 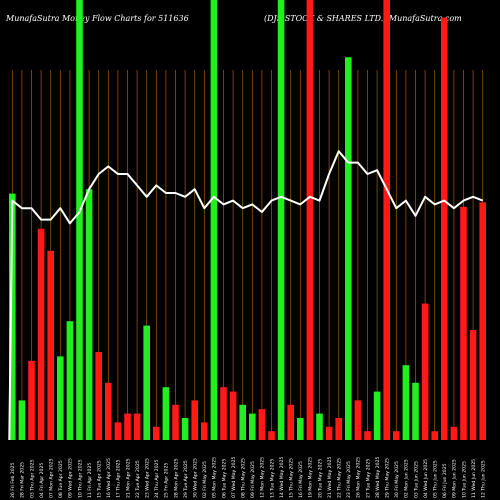 What do you see at coordinates (407, 478) in the screenshot?
I see `x-tick-label: 02 Mon Jun 2025` at bounding box center [407, 478].